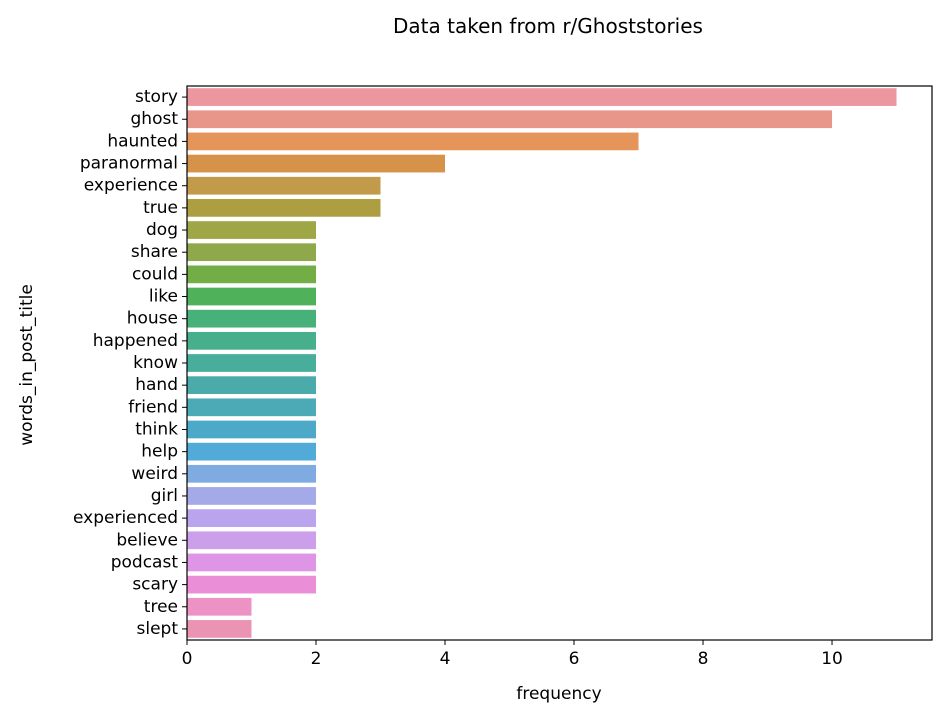 The width and height of the screenshot is (947, 719). What do you see at coordinates (154, 252) in the screenshot?
I see `y-tick-label: share` at bounding box center [154, 252].